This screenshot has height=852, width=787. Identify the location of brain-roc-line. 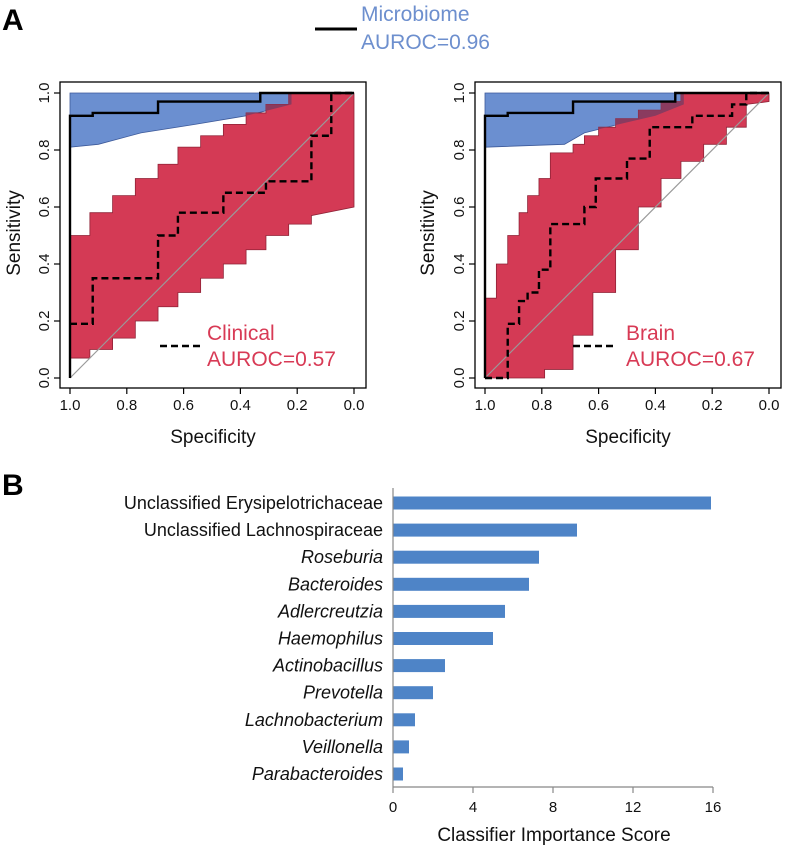
(627, 235).